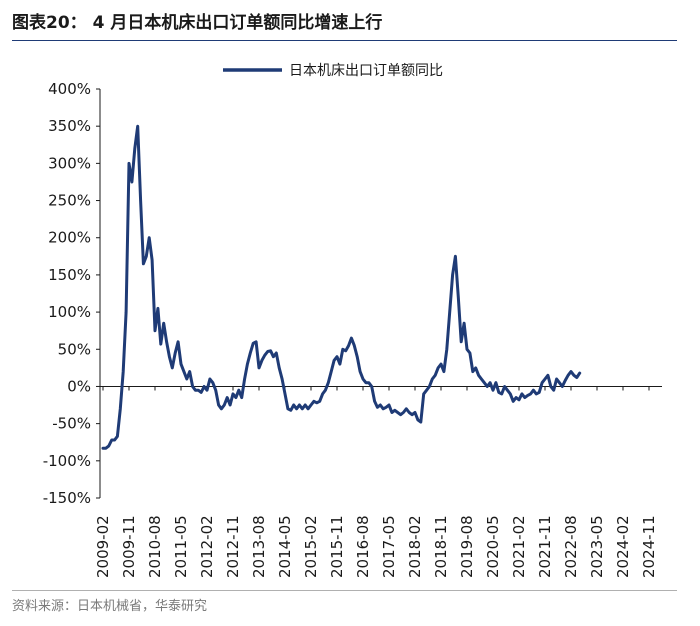 The width and height of the screenshot is (700, 626). Describe the element at coordinates (67, 461) in the screenshot. I see `y-tick-label: -100%` at that location.